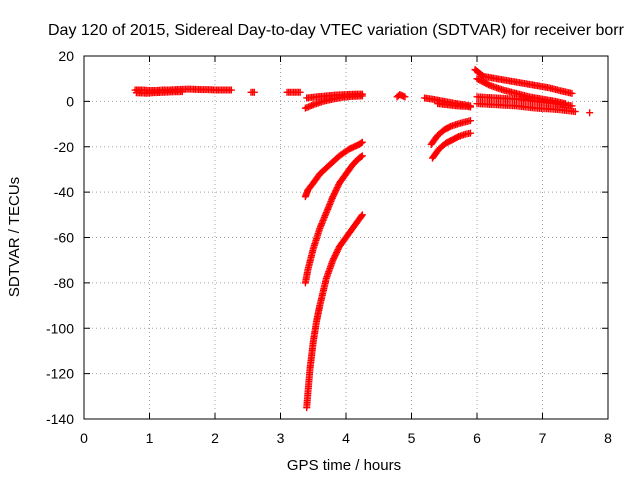  I want to click on x-tick-label: 0, so click(84, 438).